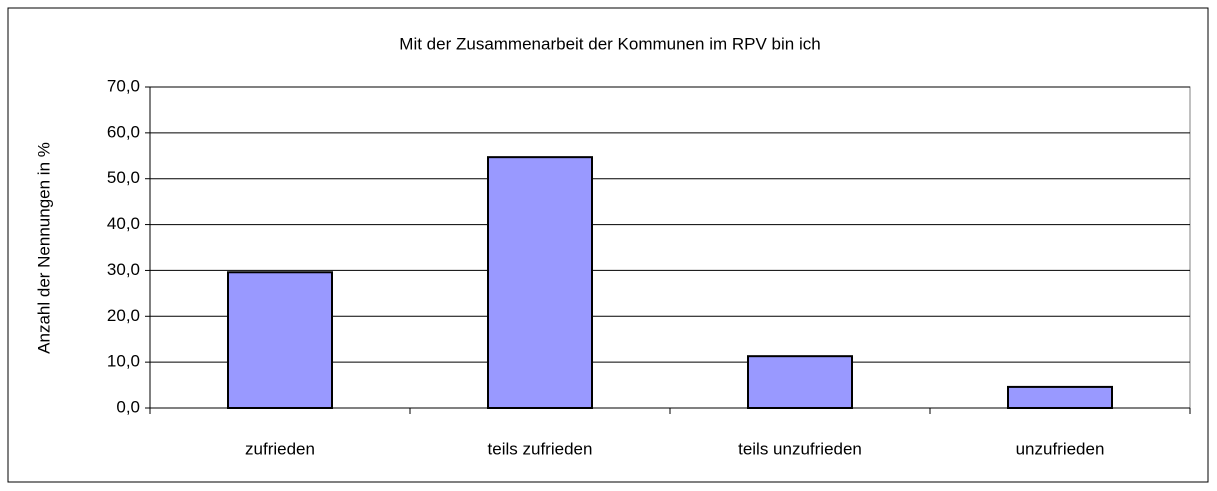  I want to click on y-axis-label: Anzahl der Nennungen in %, so click(43, 248).